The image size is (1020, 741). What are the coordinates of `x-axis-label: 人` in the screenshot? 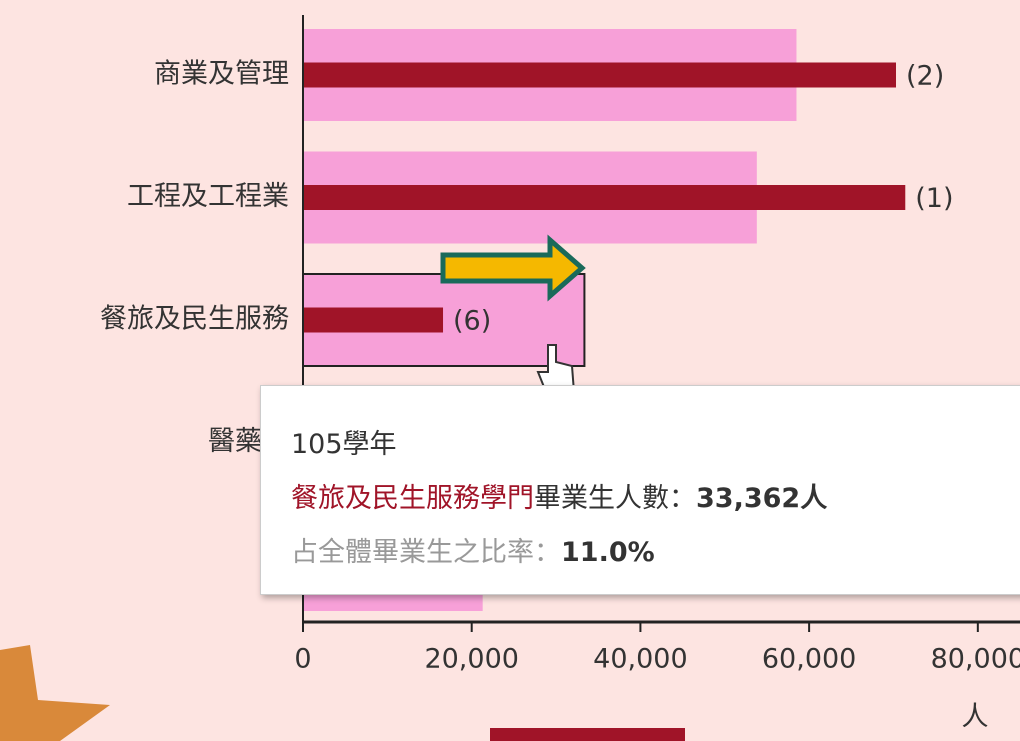 It's located at (975, 717).